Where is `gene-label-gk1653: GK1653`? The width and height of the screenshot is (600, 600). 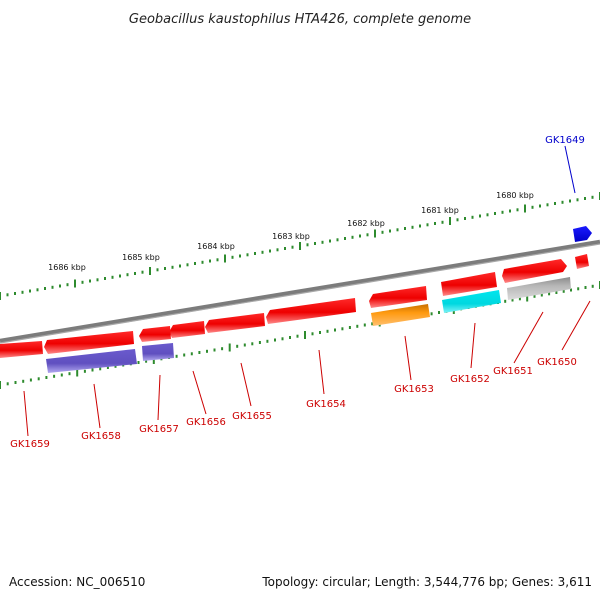
gene-label-gk1653: GK1653 is located at coordinates (414, 389).